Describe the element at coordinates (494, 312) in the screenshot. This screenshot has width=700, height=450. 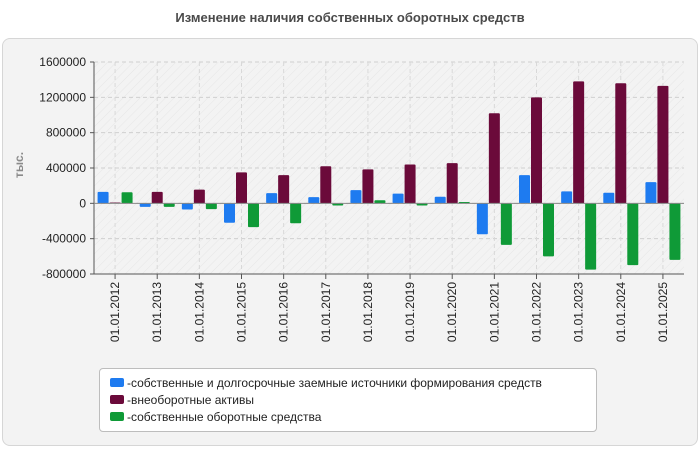
I see `x-tick-label: 01.01.2021` at that location.